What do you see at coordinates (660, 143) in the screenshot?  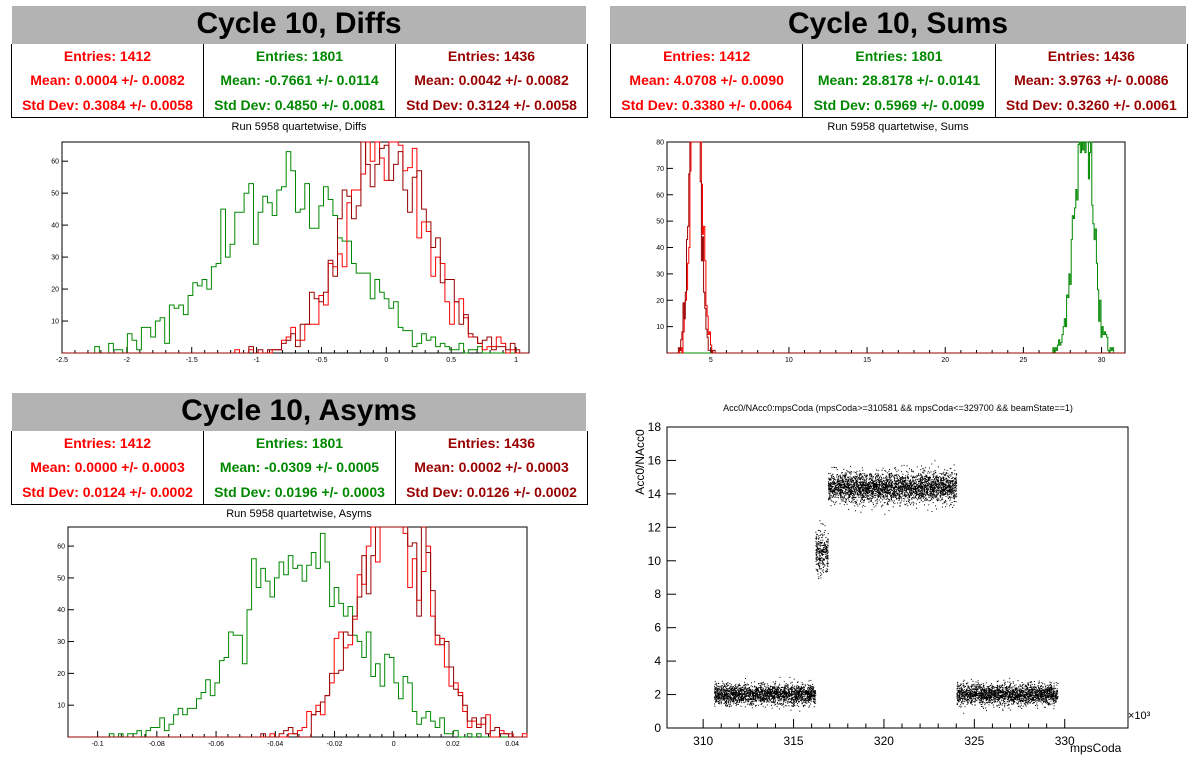 I see `y-tick-label: 80` at bounding box center [660, 143].